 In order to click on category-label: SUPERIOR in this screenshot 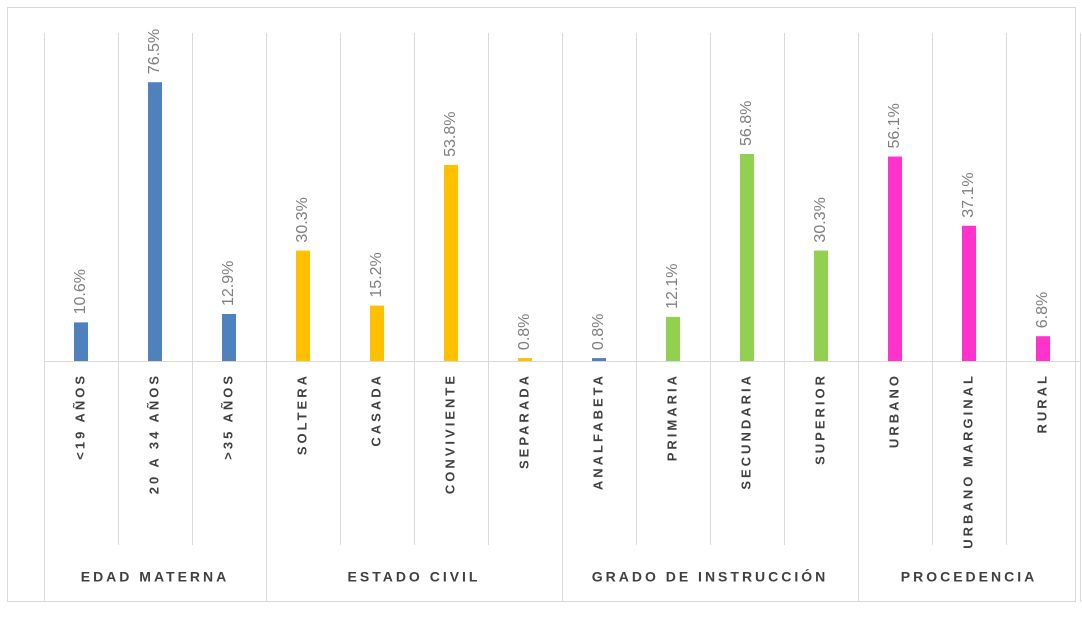, I will do `click(819, 419)`.